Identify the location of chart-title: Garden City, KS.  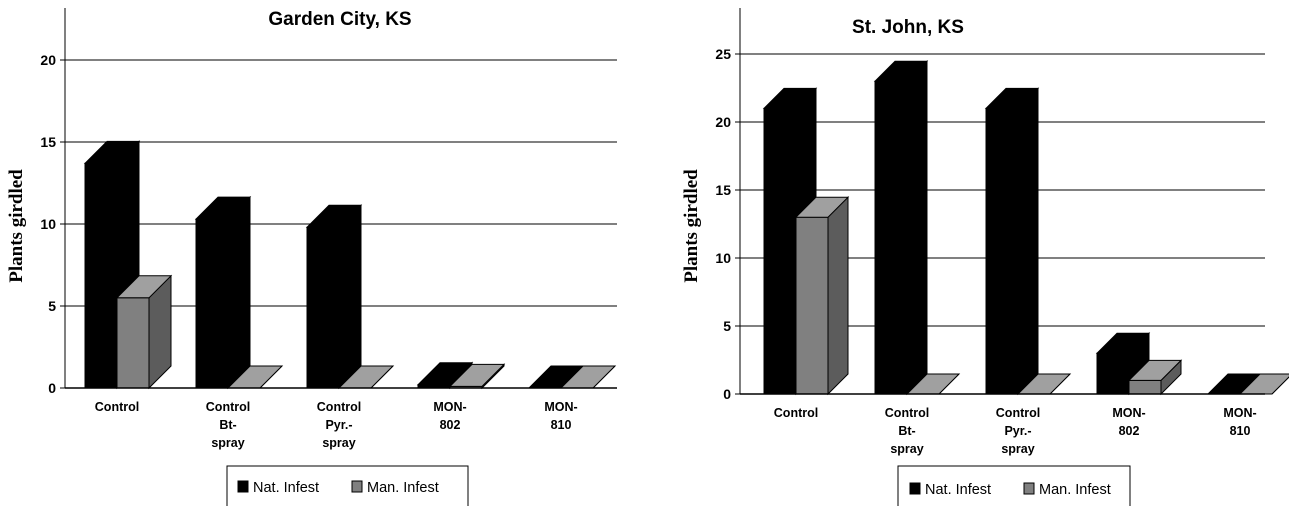
(339, 19).